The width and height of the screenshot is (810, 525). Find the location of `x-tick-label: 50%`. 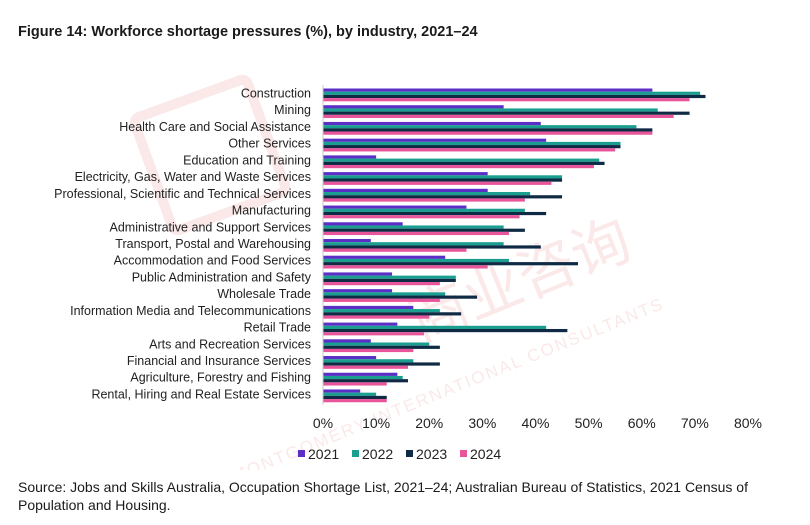

x-tick-label: 50% is located at coordinates (589, 423).